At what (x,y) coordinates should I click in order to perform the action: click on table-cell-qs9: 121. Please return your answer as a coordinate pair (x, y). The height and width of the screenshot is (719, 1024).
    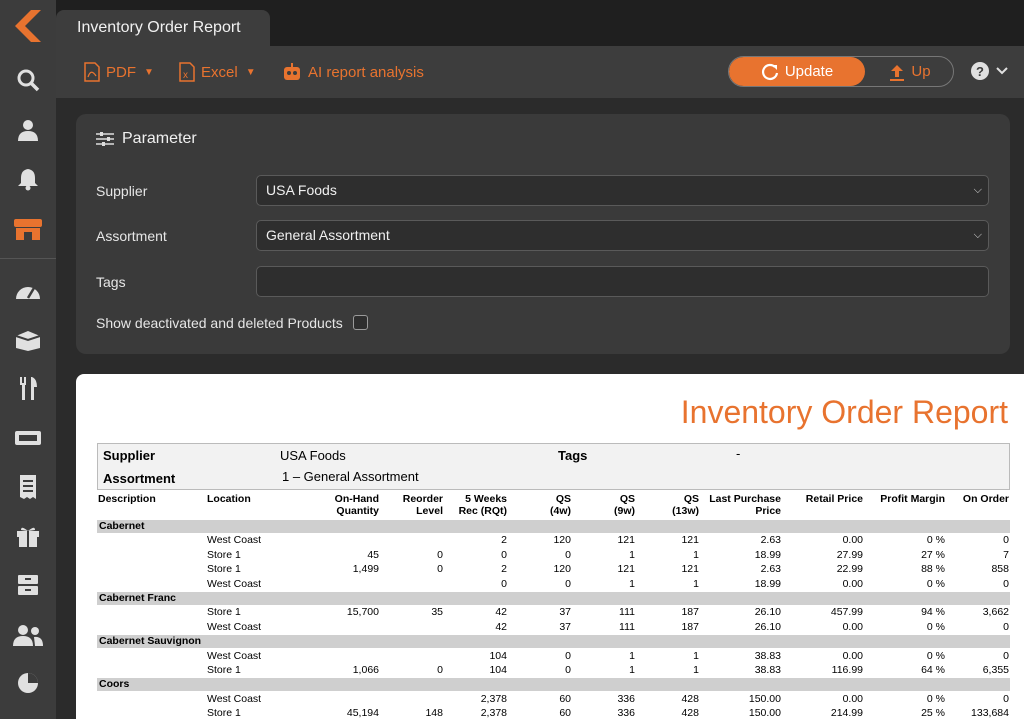
    Looking at the image, I should click on (626, 569).